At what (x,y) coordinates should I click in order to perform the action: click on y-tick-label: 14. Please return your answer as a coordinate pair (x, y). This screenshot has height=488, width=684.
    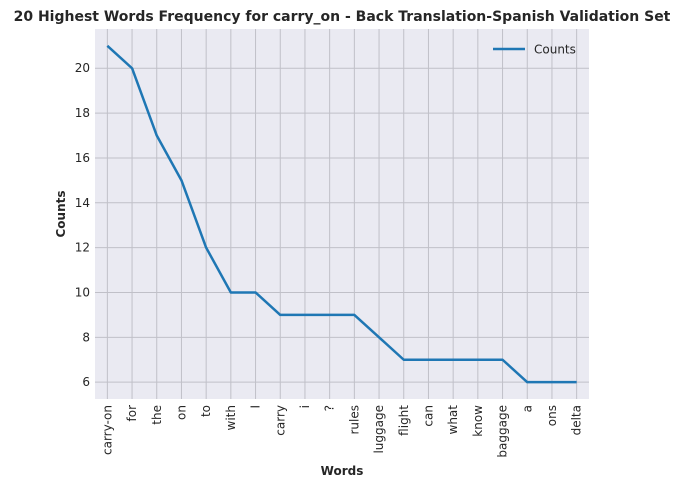
    Looking at the image, I should click on (82, 203).